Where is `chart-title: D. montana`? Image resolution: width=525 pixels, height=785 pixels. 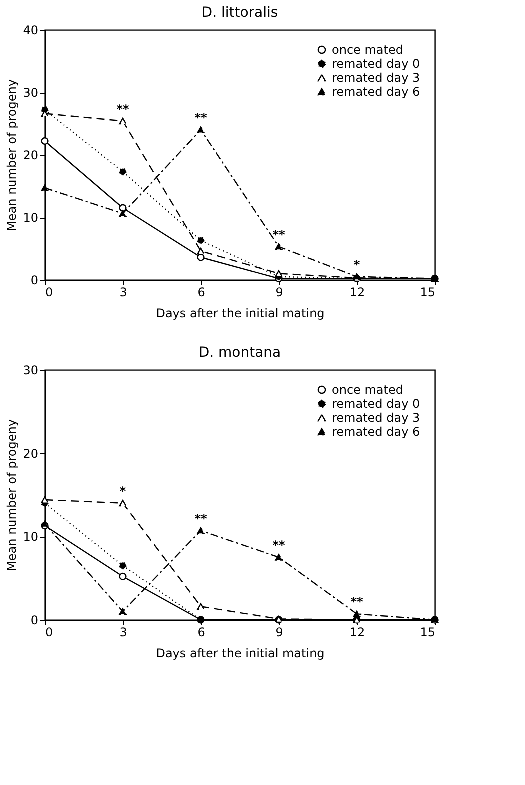 chart-title: D. montana is located at coordinates (240, 353).